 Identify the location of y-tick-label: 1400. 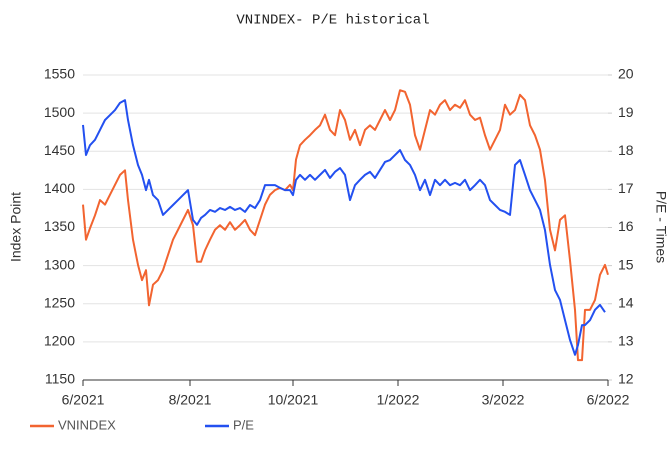
(59, 188).